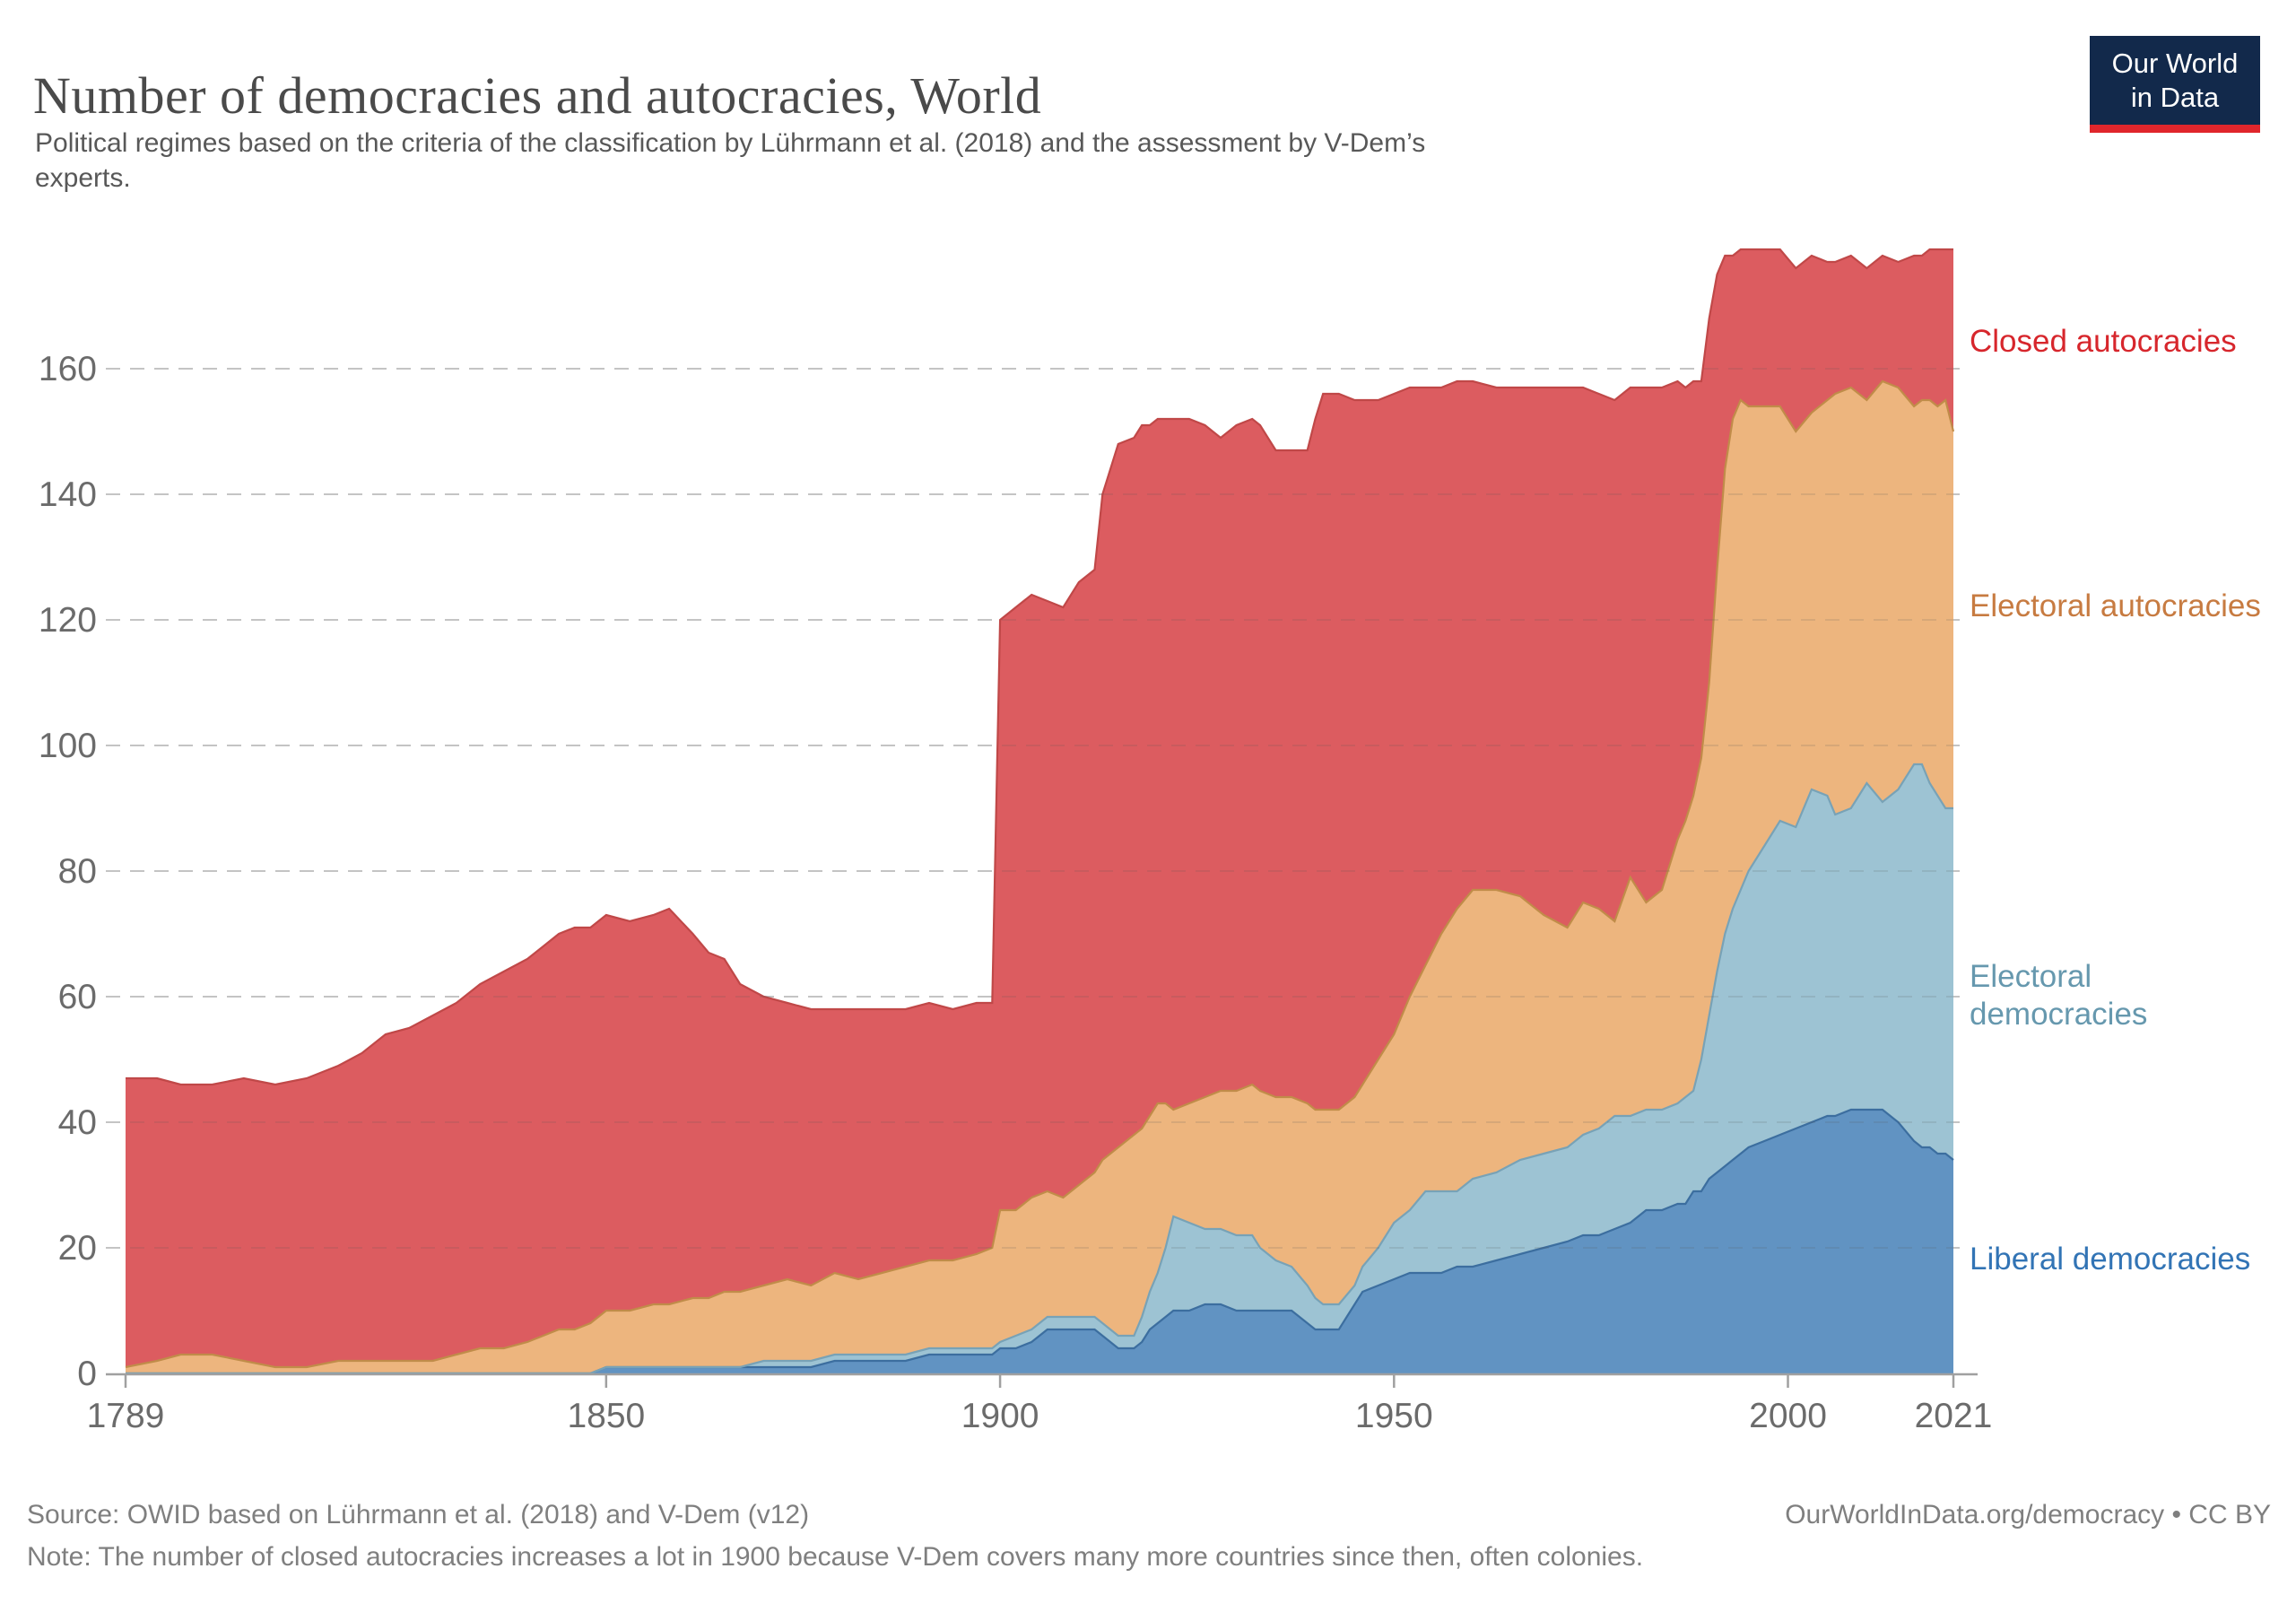 The image size is (2296, 1621). What do you see at coordinates (1000, 1416) in the screenshot?
I see `x-tick-label: 1900` at bounding box center [1000, 1416].